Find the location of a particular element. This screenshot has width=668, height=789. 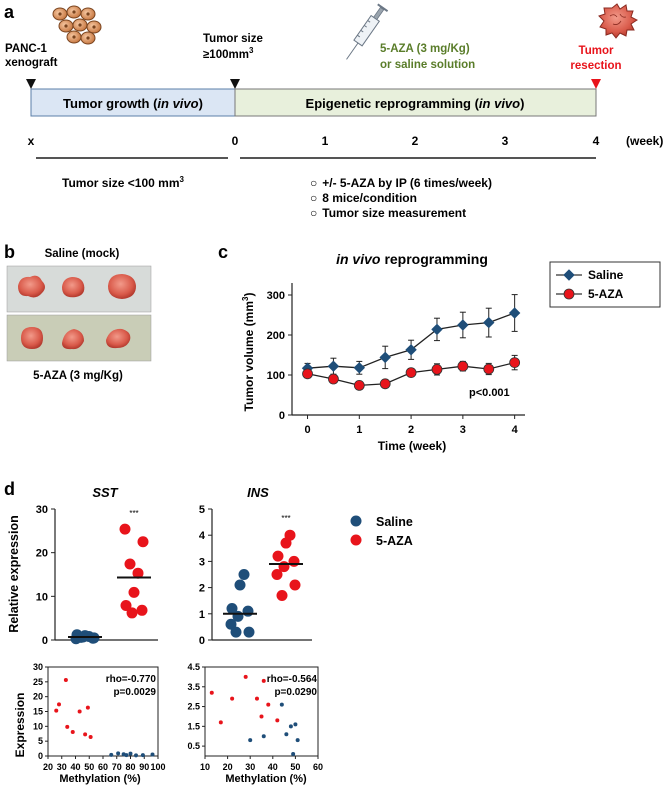

y-axis-label: Expression is located at coordinates (20, 725).